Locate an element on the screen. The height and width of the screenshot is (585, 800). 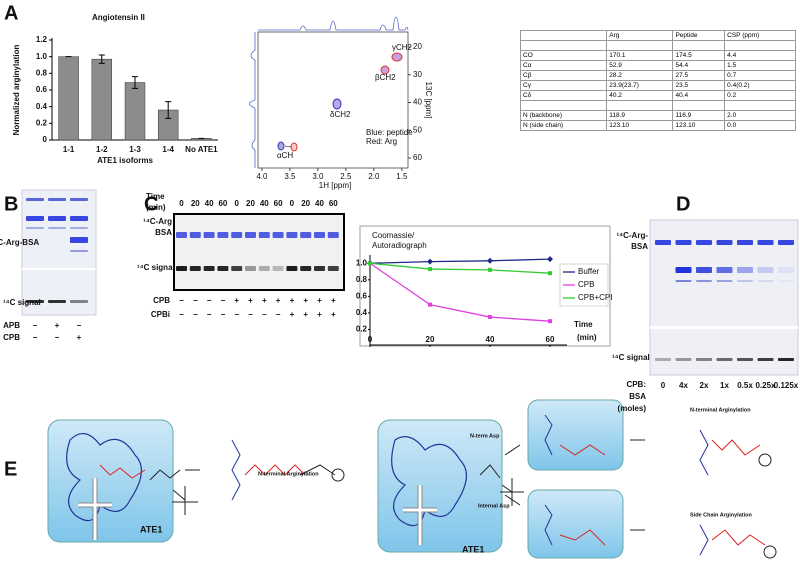
ratio-label: 4x is located at coordinates (683, 385).